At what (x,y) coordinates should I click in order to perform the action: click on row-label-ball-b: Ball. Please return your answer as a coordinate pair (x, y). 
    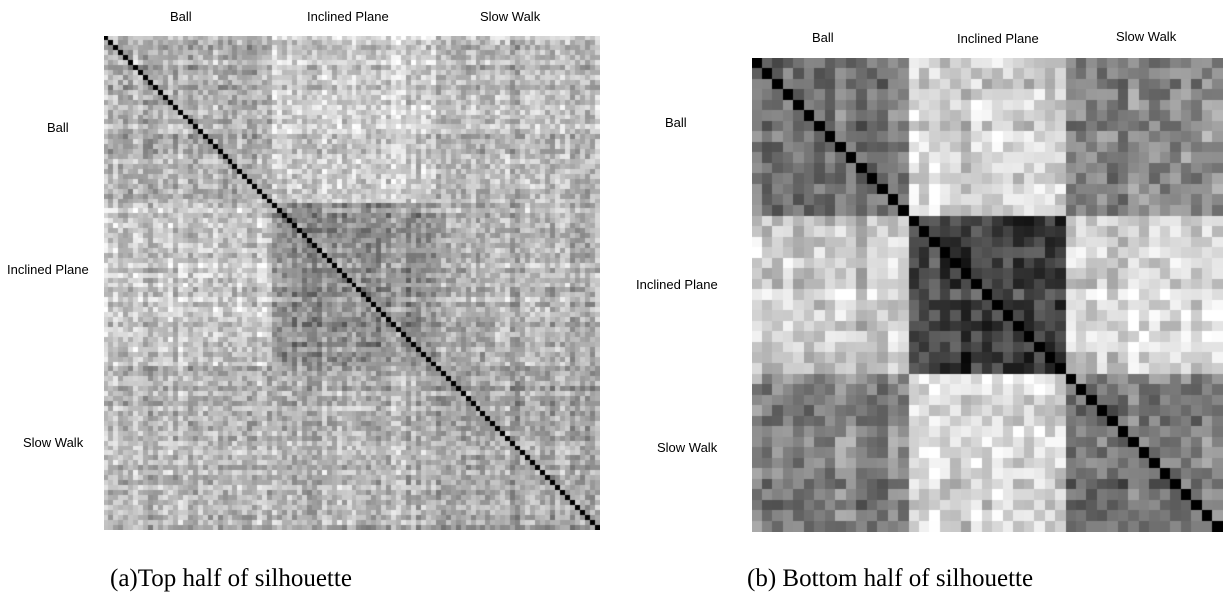
    Looking at the image, I should click on (676, 122).